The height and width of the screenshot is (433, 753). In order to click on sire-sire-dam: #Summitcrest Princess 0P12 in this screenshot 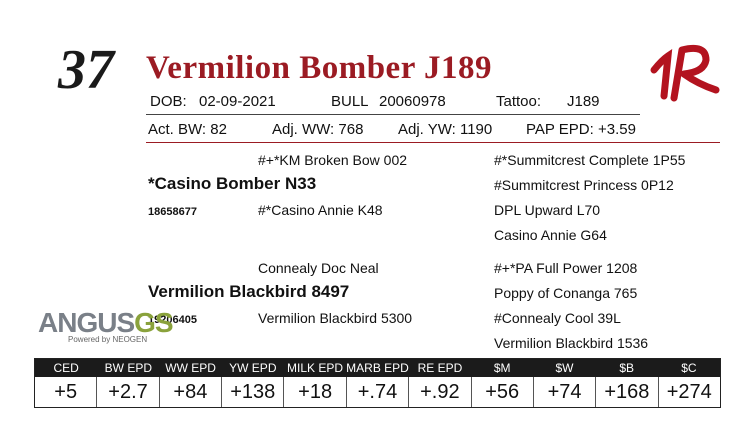, I will do `click(584, 185)`.